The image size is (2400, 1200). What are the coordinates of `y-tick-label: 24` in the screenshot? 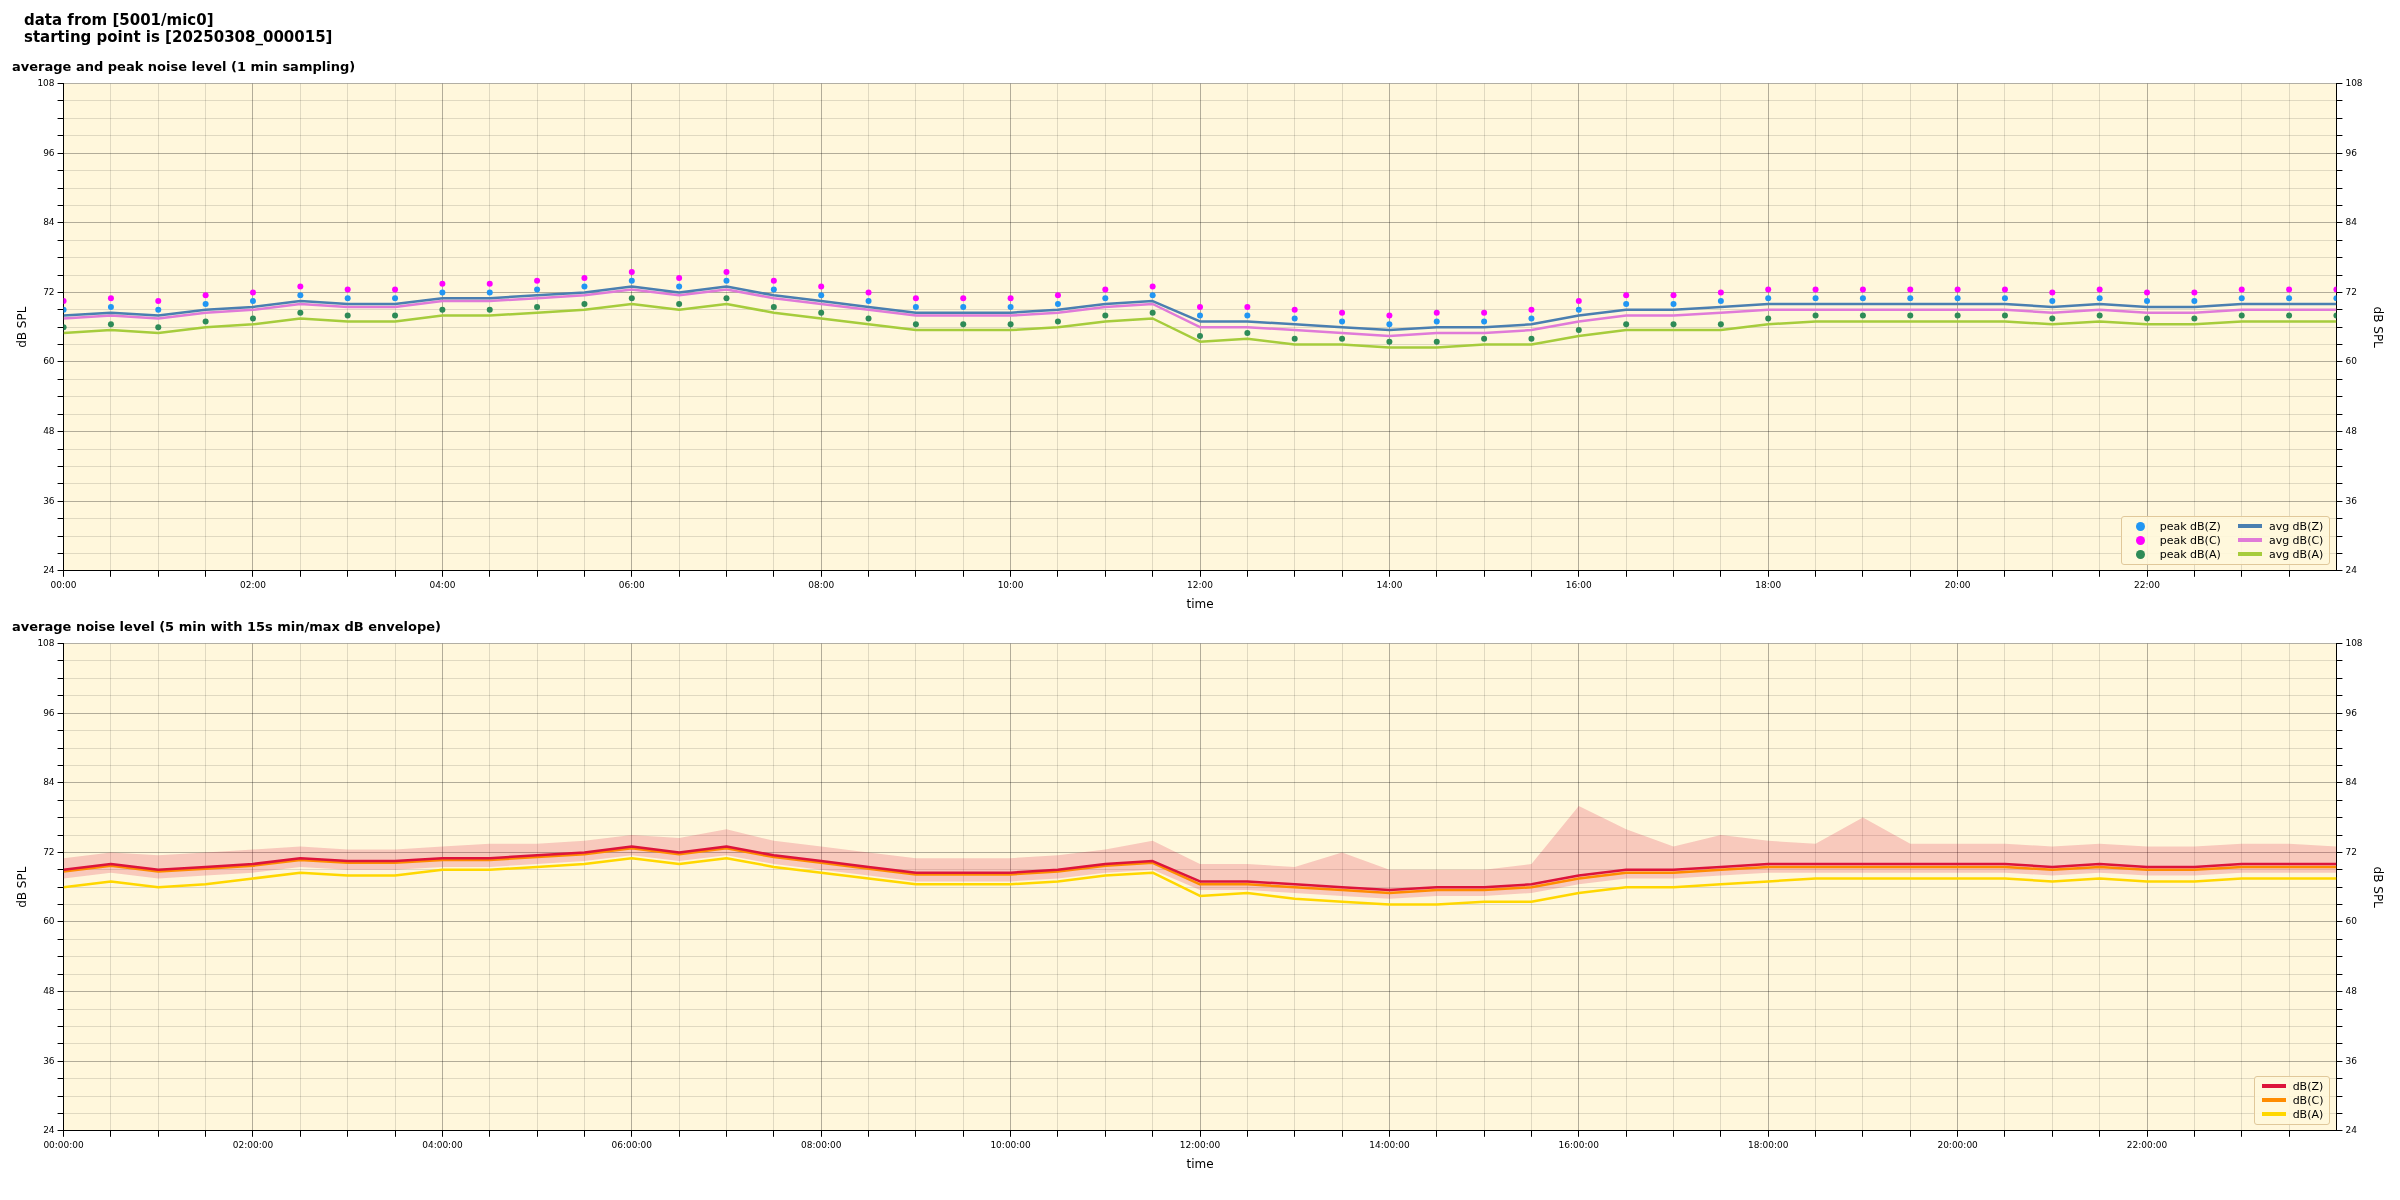 It's located at (49, 570).